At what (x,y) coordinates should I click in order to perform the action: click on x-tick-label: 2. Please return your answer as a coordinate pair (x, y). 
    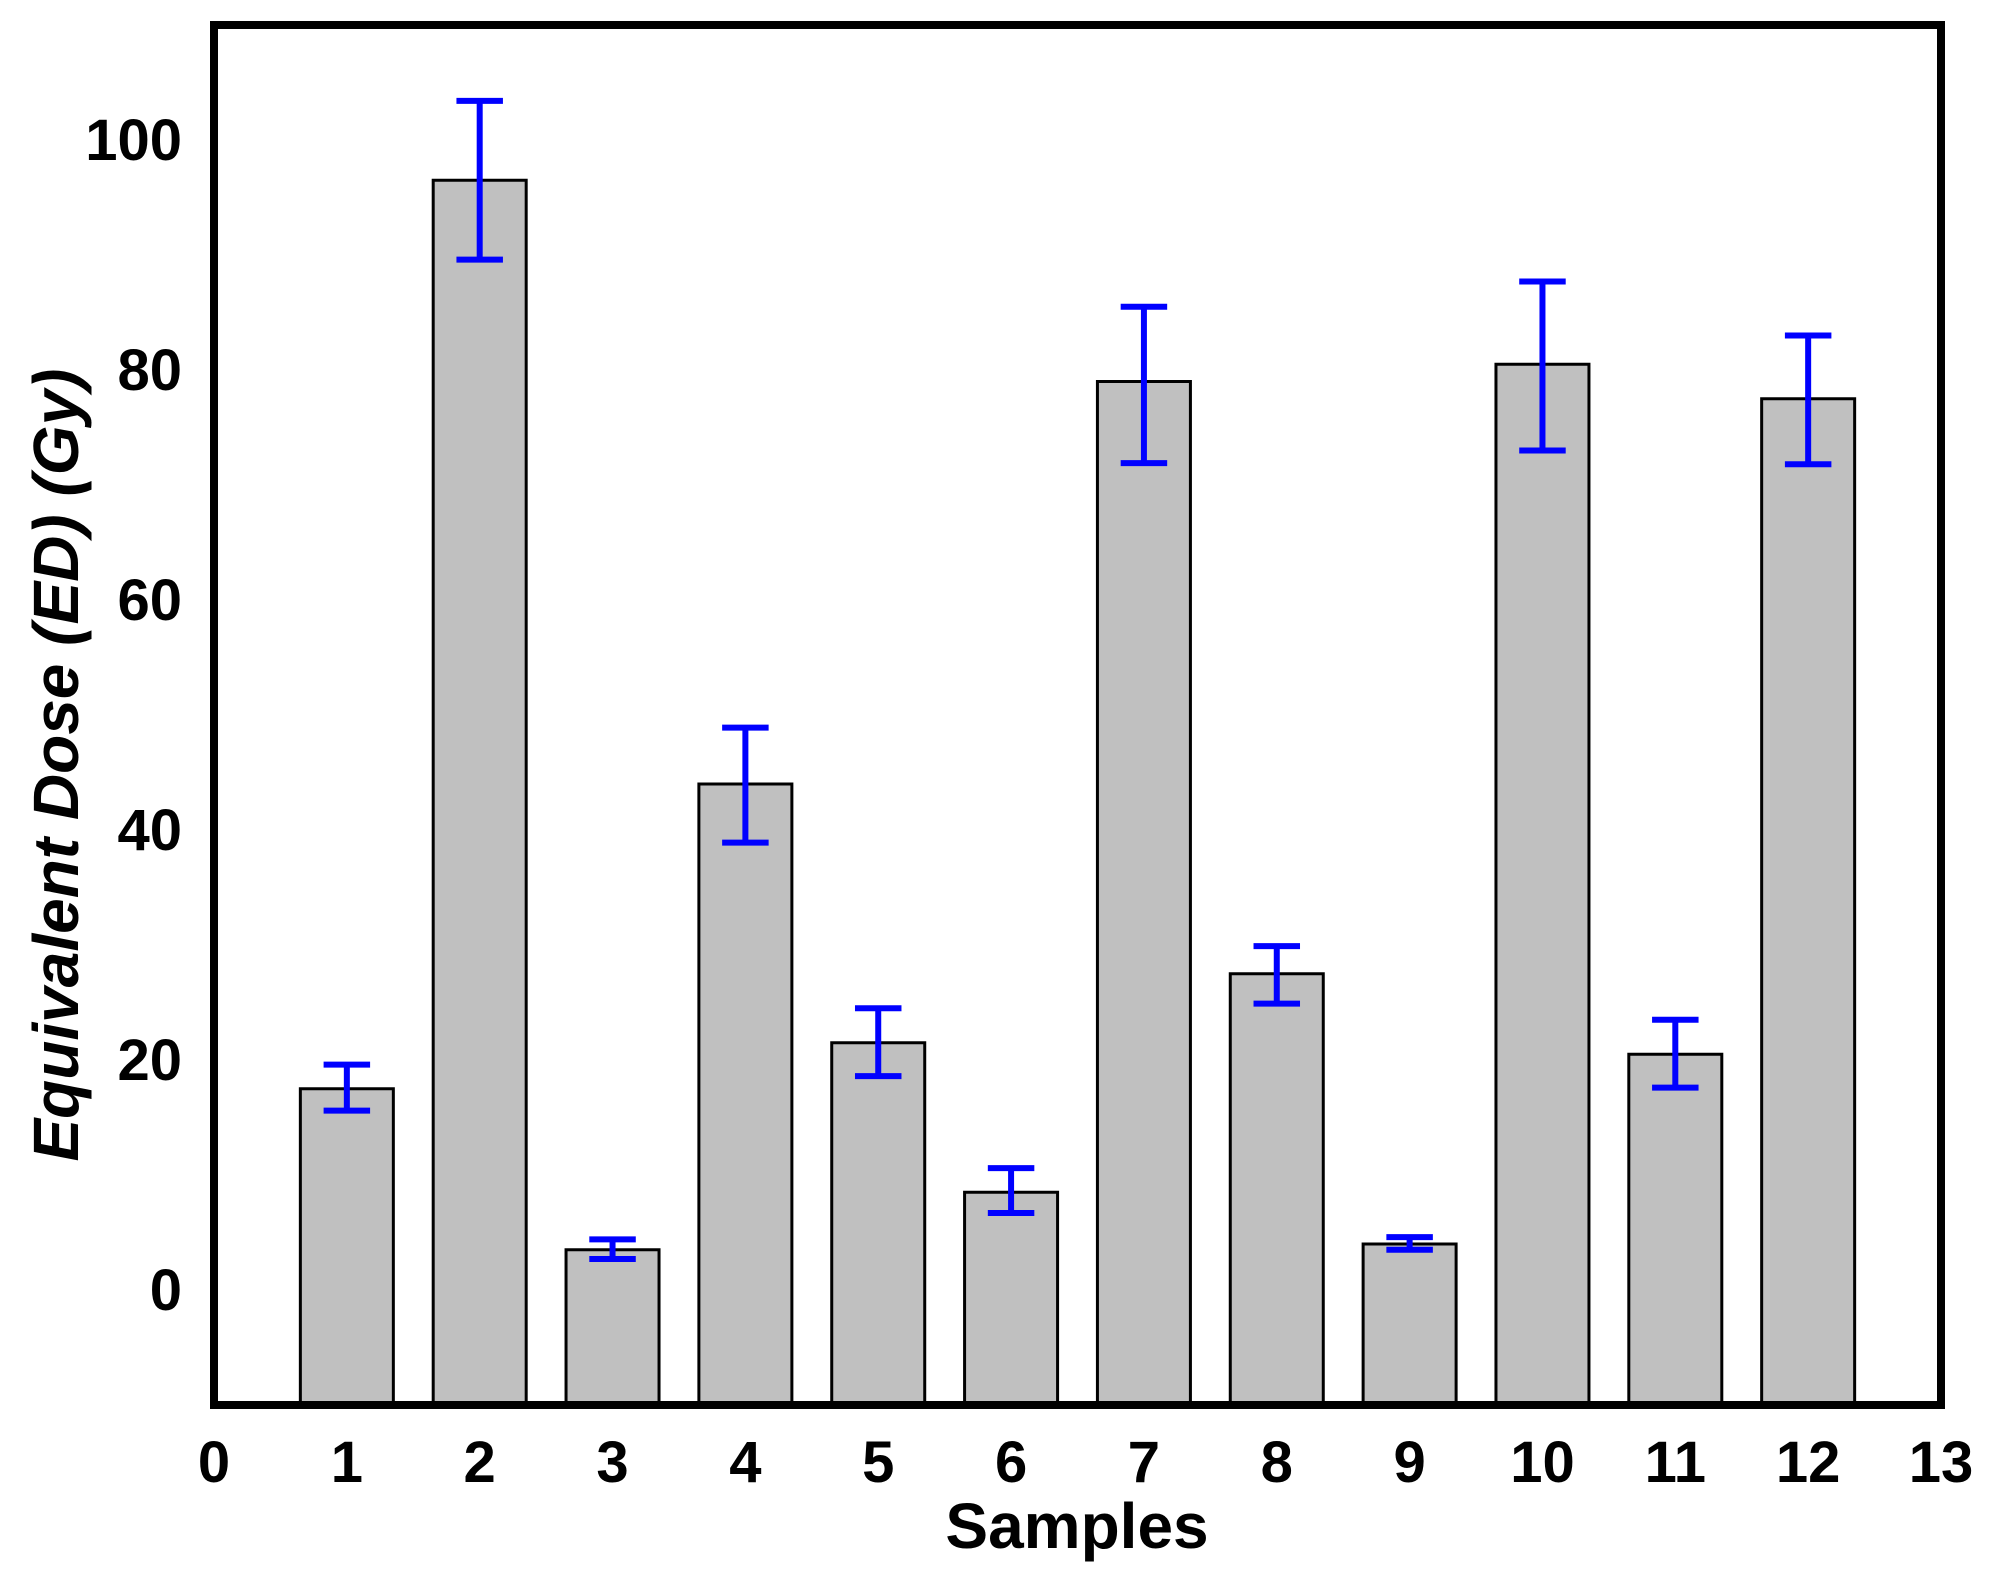
    Looking at the image, I should click on (480, 1462).